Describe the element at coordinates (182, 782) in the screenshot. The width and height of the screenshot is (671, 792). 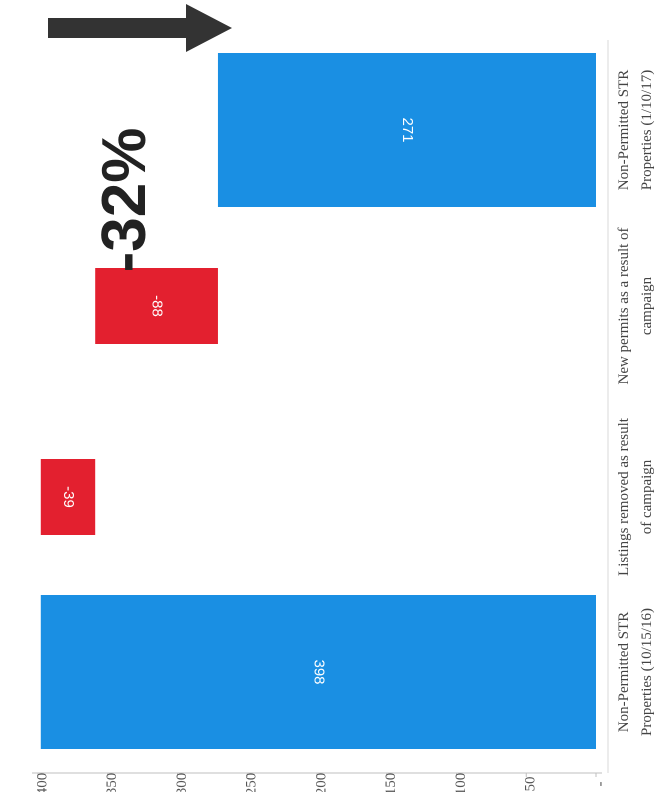
I see `value-tick-label: 300` at that location.